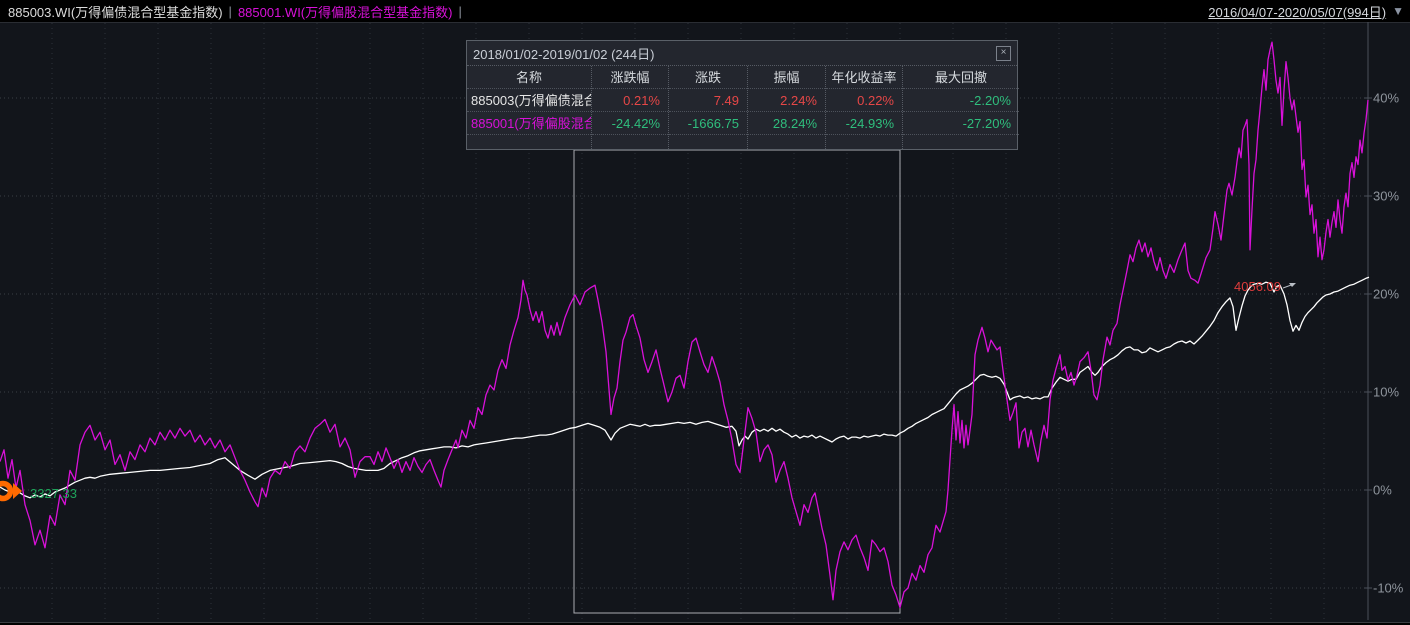  What do you see at coordinates (961, 77) in the screenshot?
I see `tooltip-column-header: 最大回撤` at bounding box center [961, 77].